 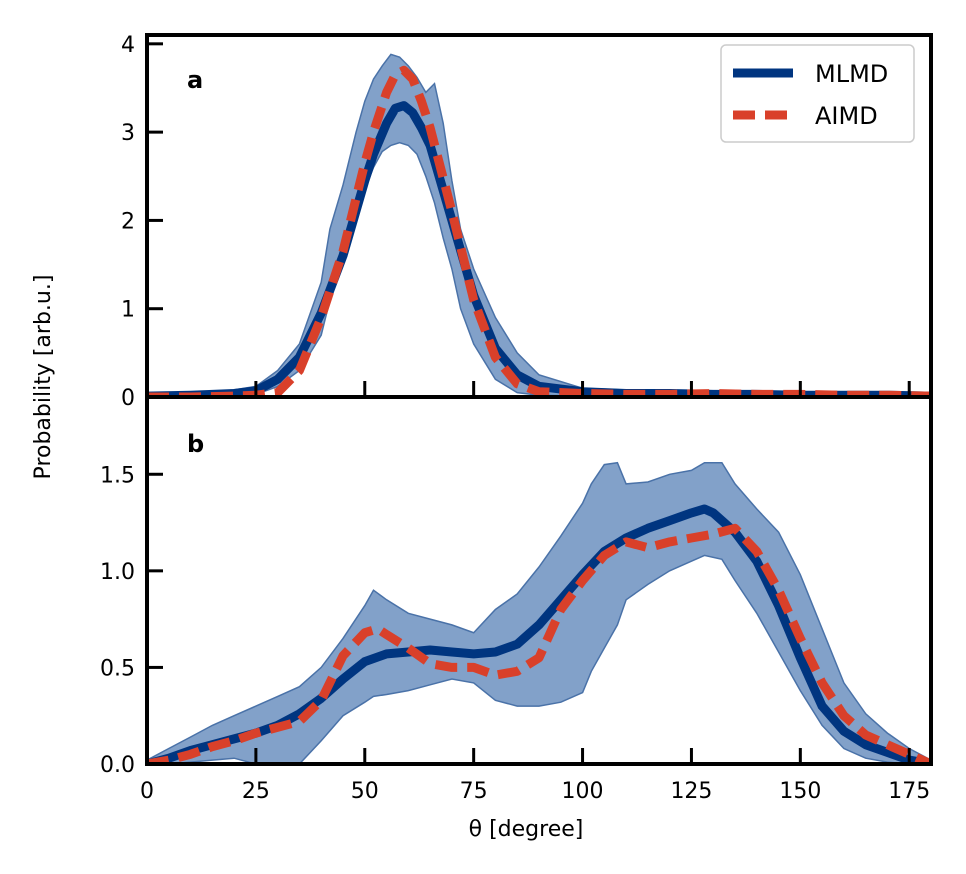 What do you see at coordinates (117, 572) in the screenshot?
I see `panel-b-y-tick-label: 1.0` at bounding box center [117, 572].